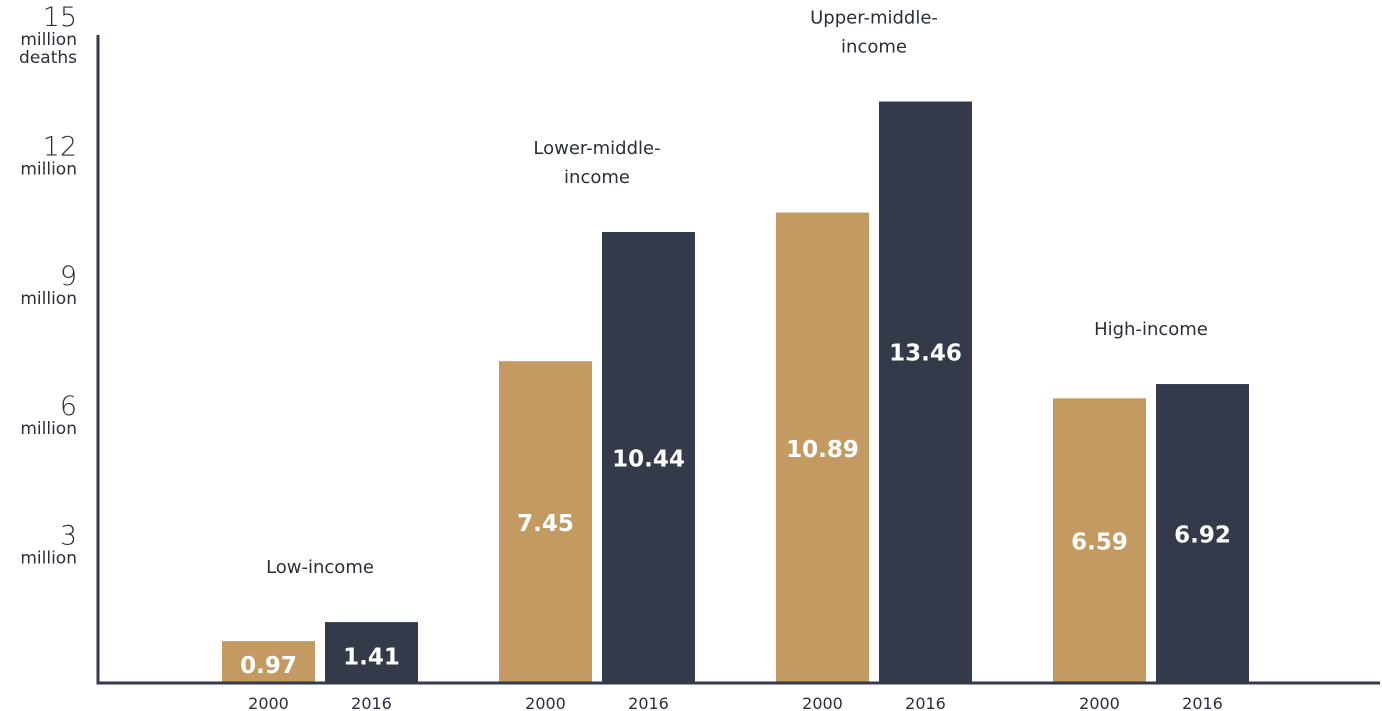 The image size is (1382, 711). I want to click on group-label-lower-middle-income-line-1: Lower-middle-, so click(596, 148).